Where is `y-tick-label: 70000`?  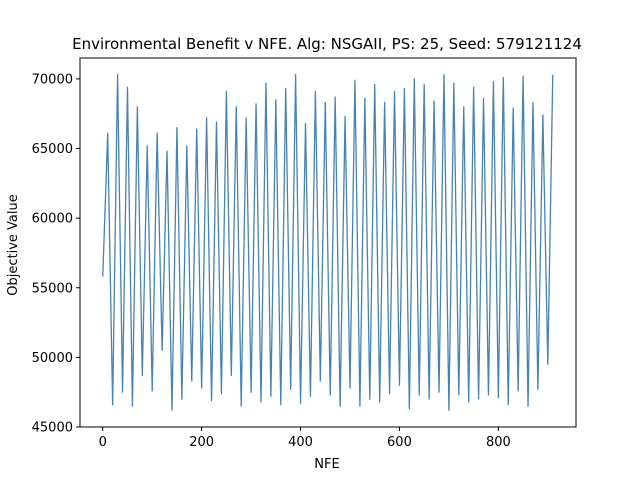
y-tick-label: 70000 is located at coordinates (52, 79).